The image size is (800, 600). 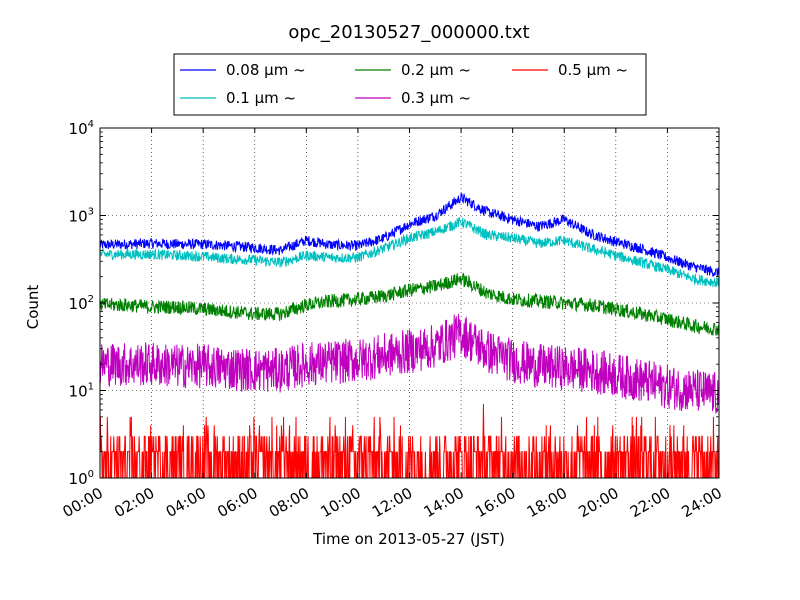 What do you see at coordinates (547, 502) in the screenshot?
I see `x-tick-label: 18:00` at bounding box center [547, 502].